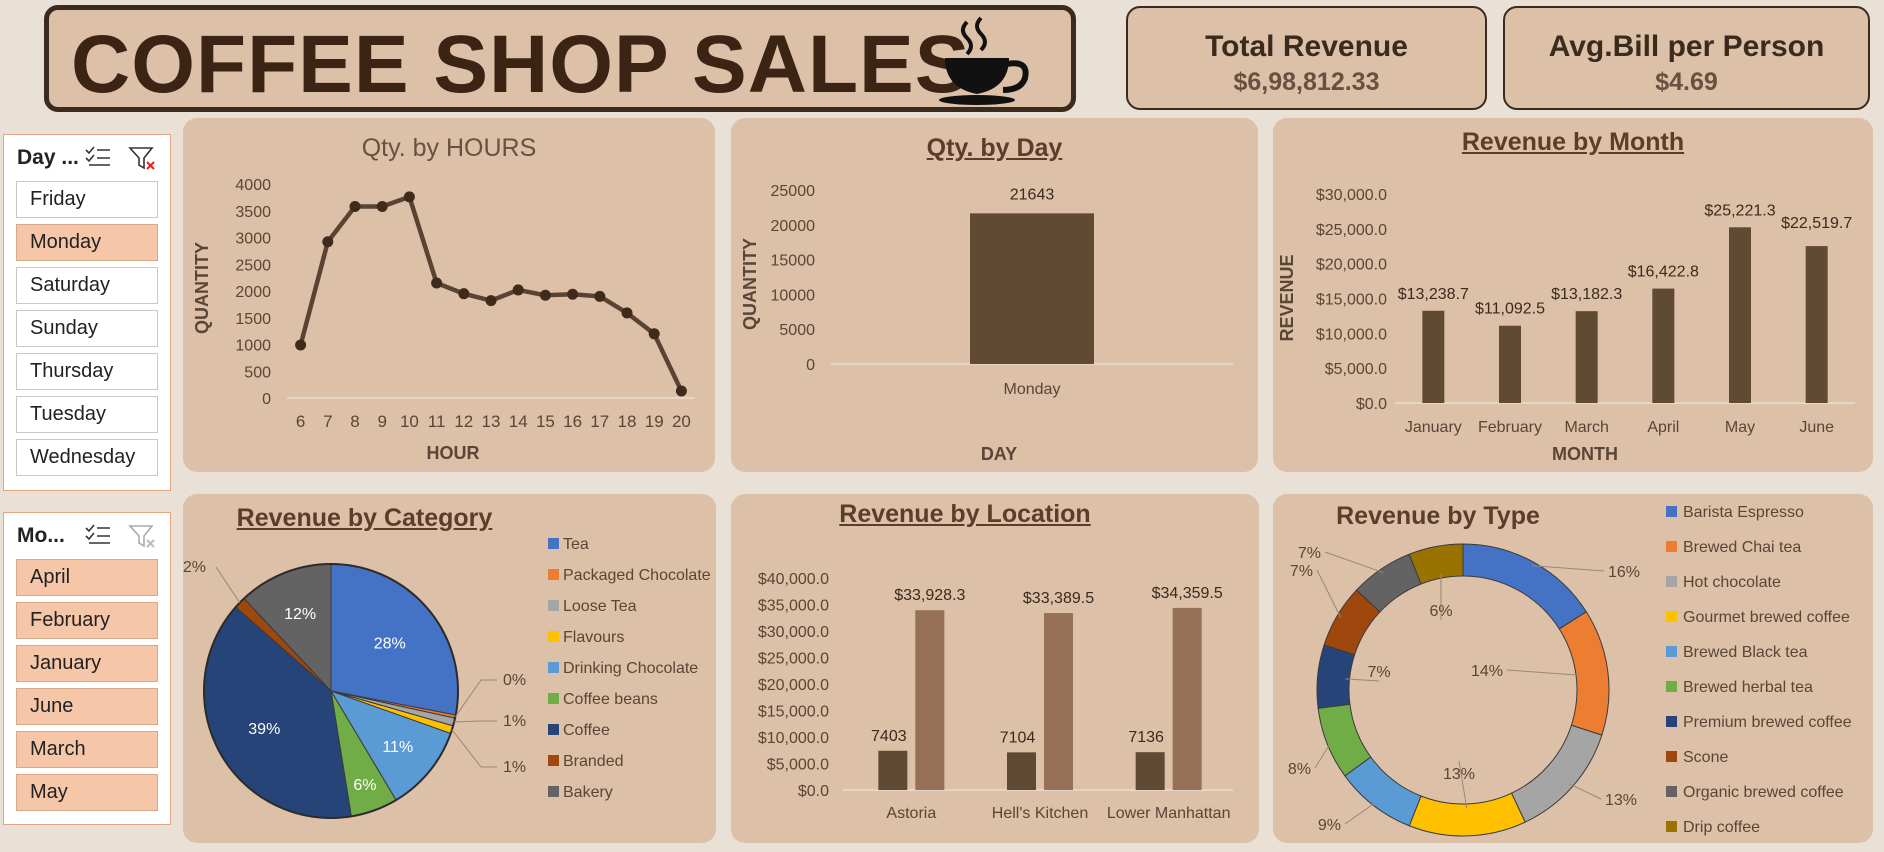  Describe the element at coordinates (1686, 46) in the screenshot. I see `avg-bill-label: Avg.Bill per Person` at that location.